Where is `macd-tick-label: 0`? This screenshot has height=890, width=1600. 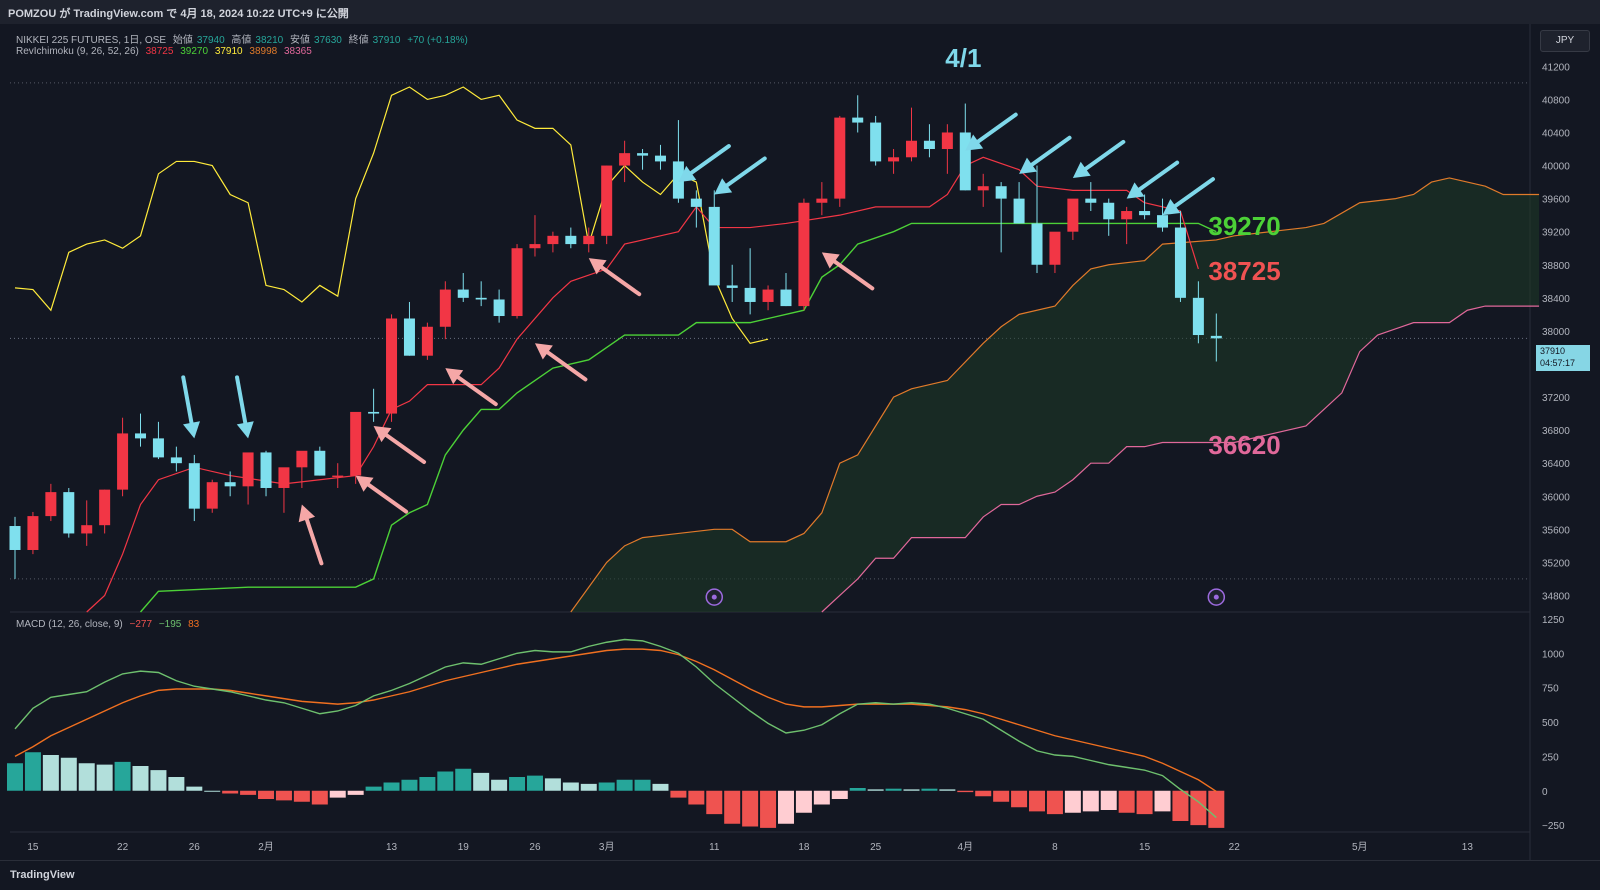 macd-tick-label: 0 is located at coordinates (1545, 792).